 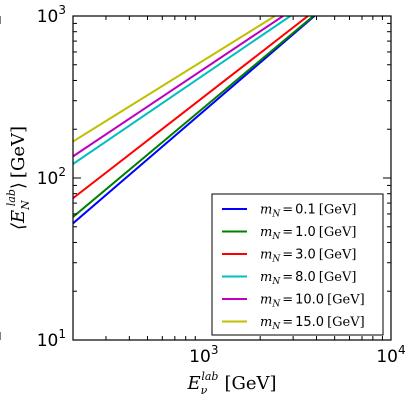 I want to click on legend-box, so click(x=297, y=264).